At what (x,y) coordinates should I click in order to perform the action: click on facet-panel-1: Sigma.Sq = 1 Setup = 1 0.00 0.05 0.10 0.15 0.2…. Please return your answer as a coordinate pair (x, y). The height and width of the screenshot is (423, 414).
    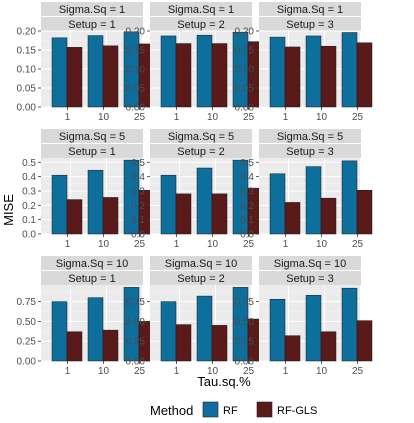
    Looking at the image, I should click on (86, 62).